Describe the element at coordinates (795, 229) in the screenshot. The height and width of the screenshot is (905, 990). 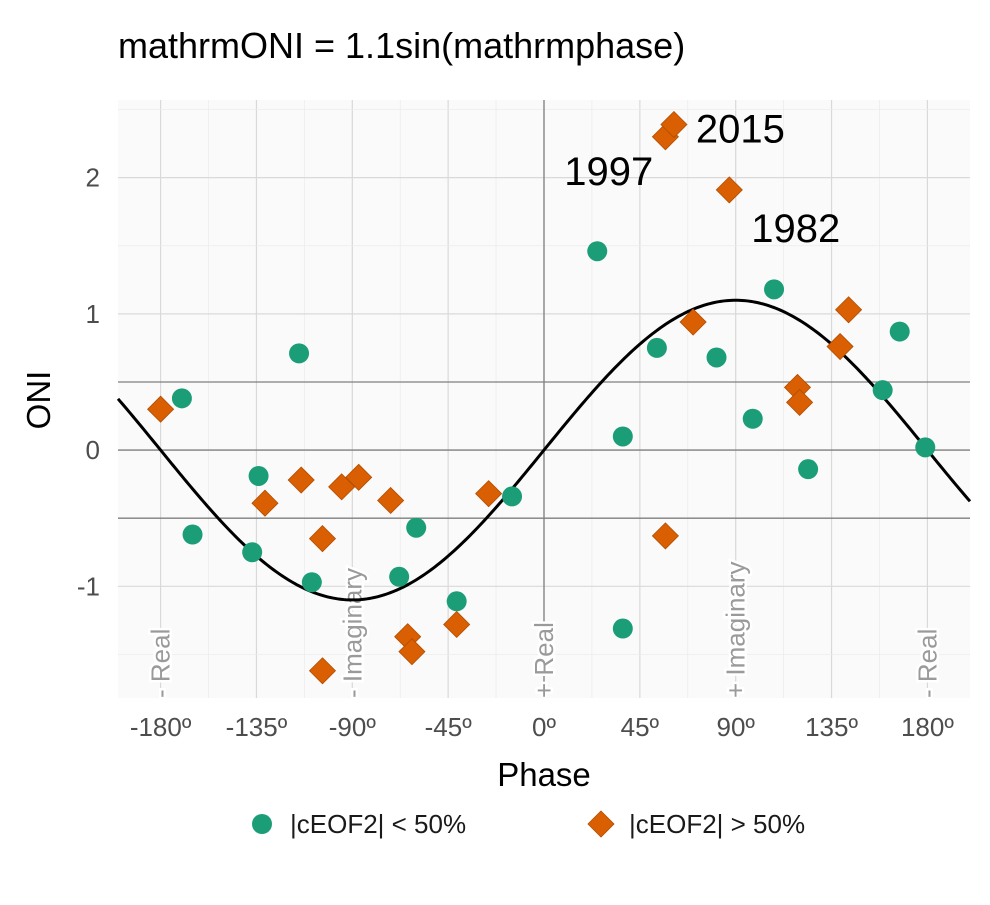
I see `year-annotation: 1982` at that location.